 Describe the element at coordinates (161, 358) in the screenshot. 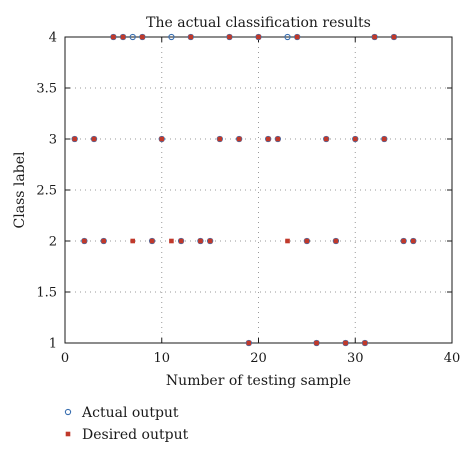

I see `x-tick-label: 10` at that location.